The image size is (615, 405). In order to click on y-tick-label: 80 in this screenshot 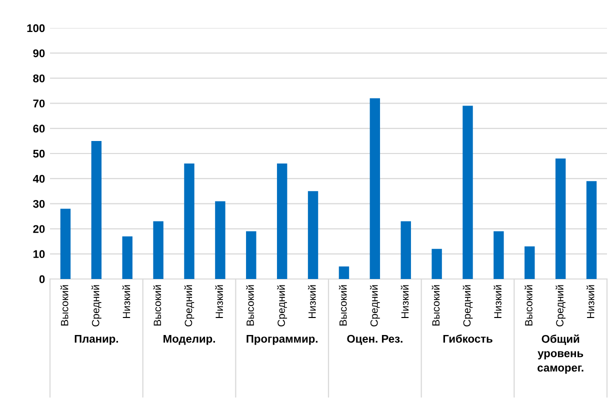, I will do `click(39, 78)`.